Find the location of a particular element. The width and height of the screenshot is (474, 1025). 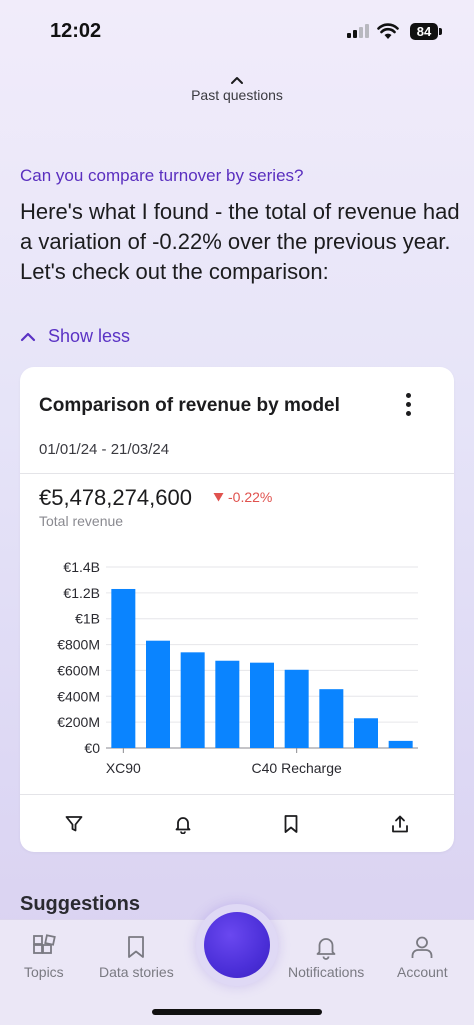

ask-assistant-button is located at coordinates (237, 945).